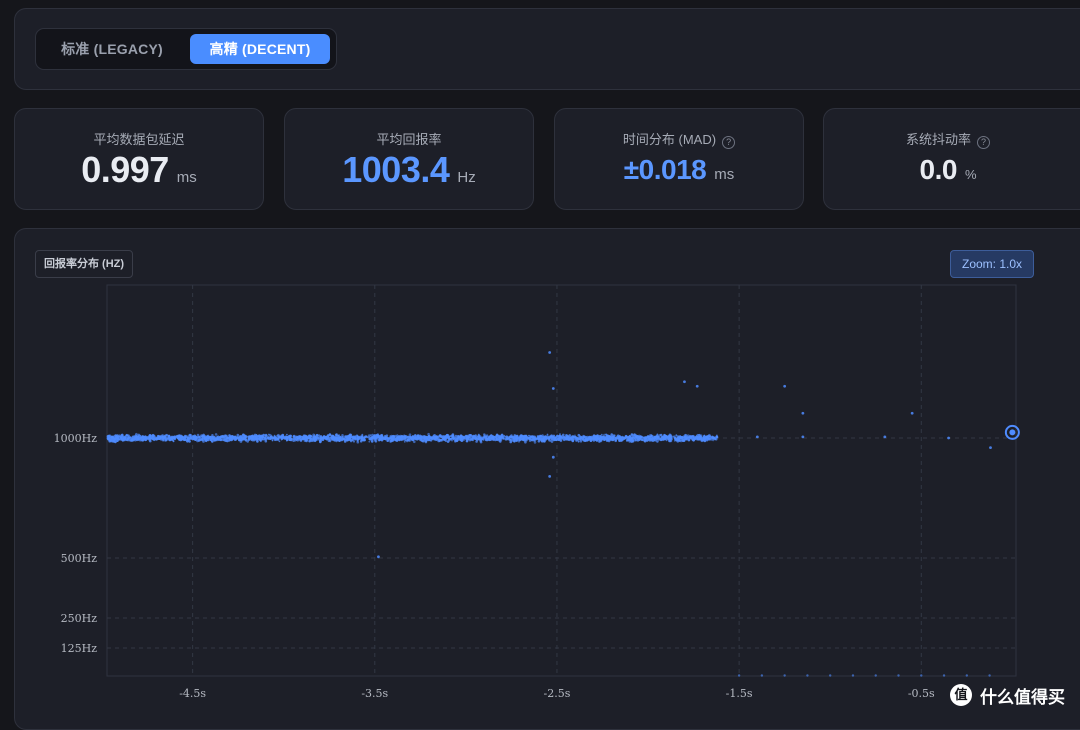 This screenshot has height=730, width=1080. I want to click on mode-panel: 标准 (LEGACY) 高精 (DECENT), so click(547, 49).